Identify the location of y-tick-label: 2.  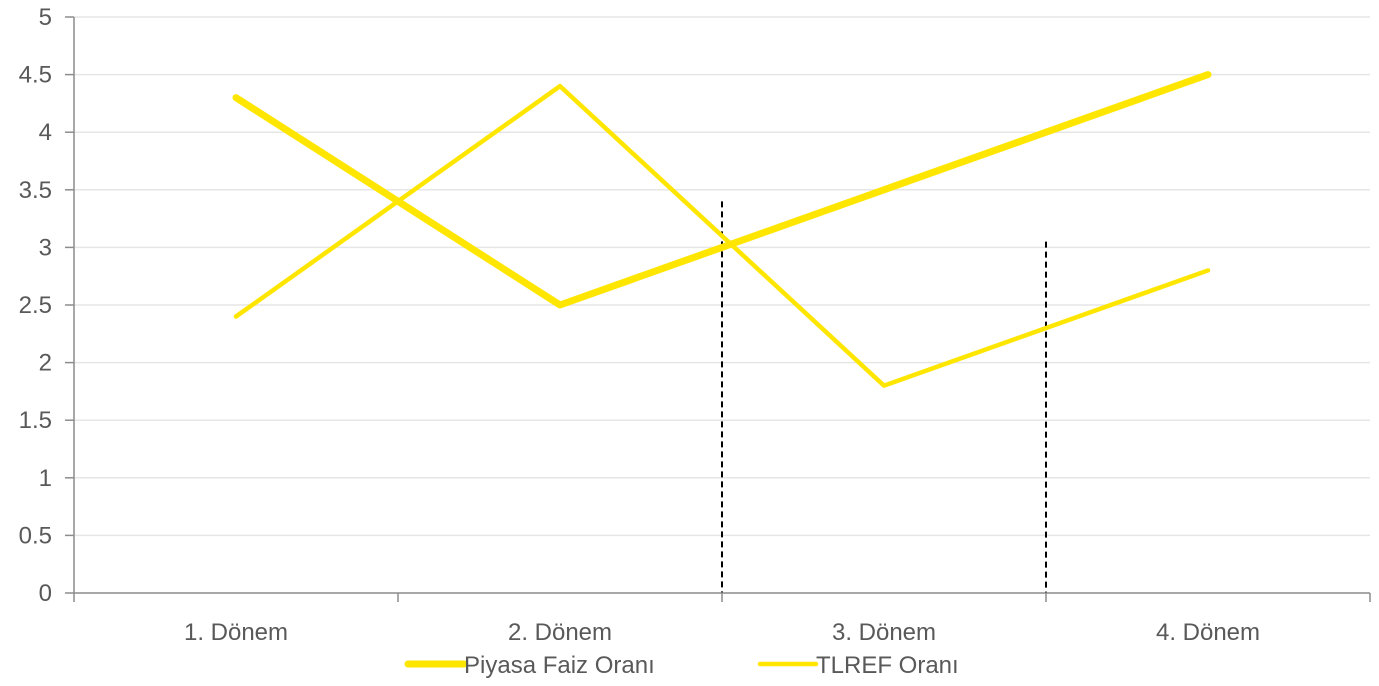
(45, 363).